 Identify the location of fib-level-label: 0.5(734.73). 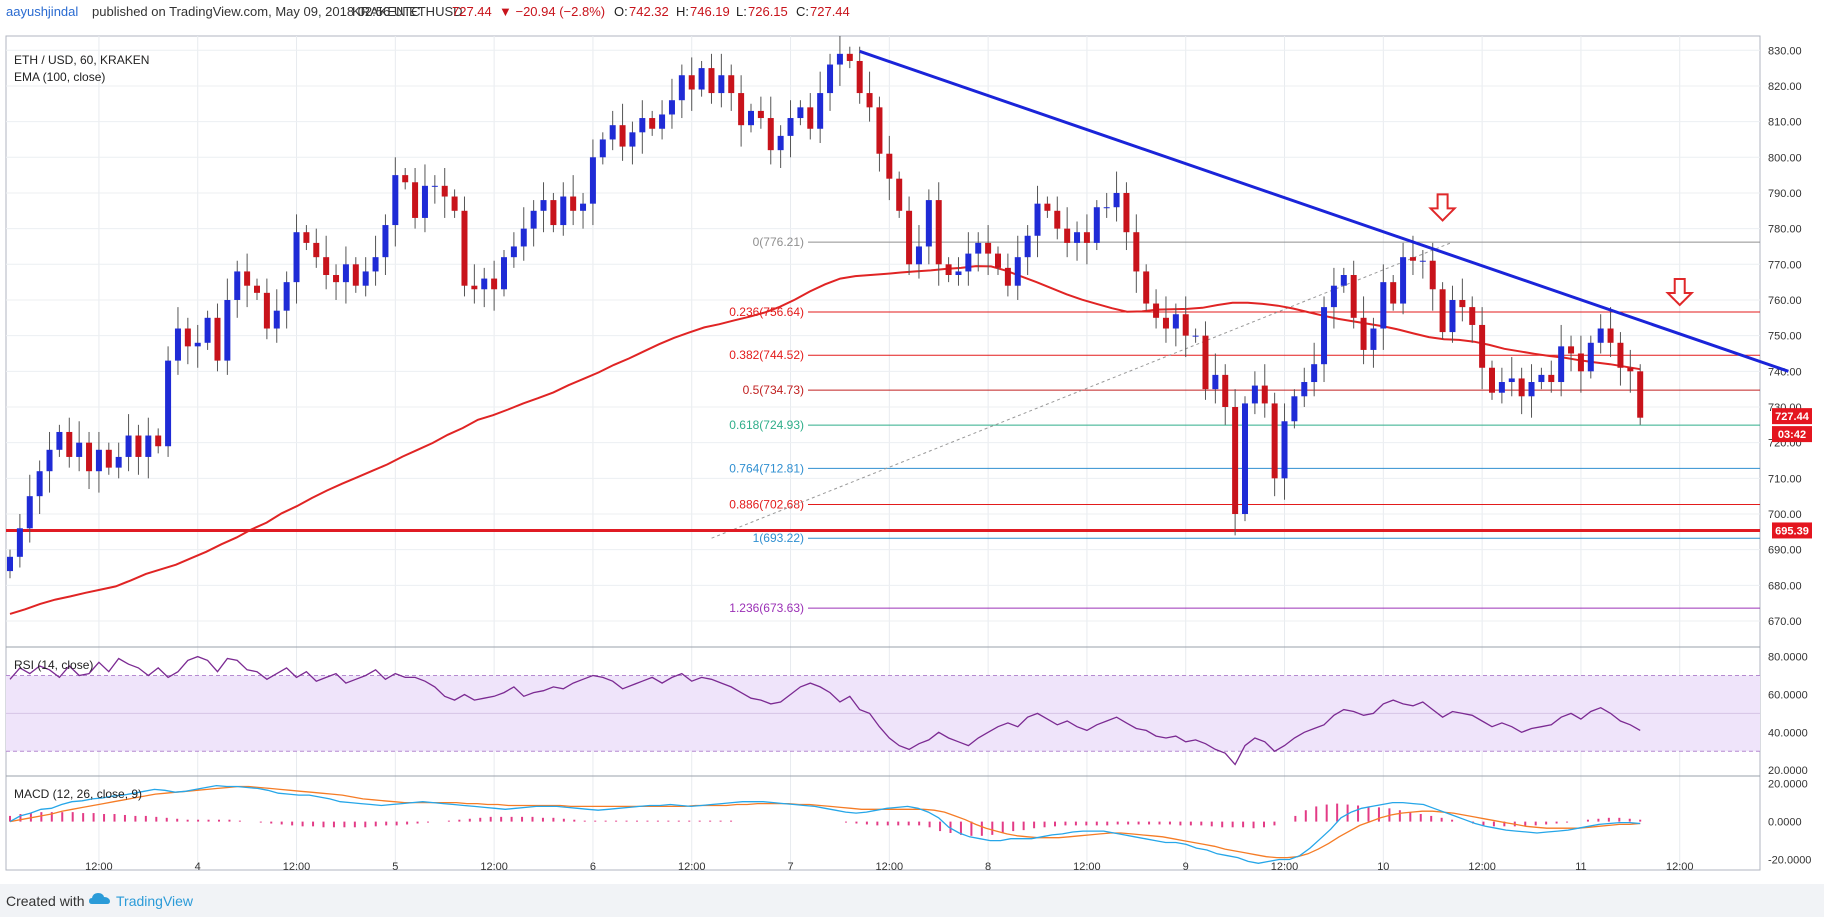
(773, 390).